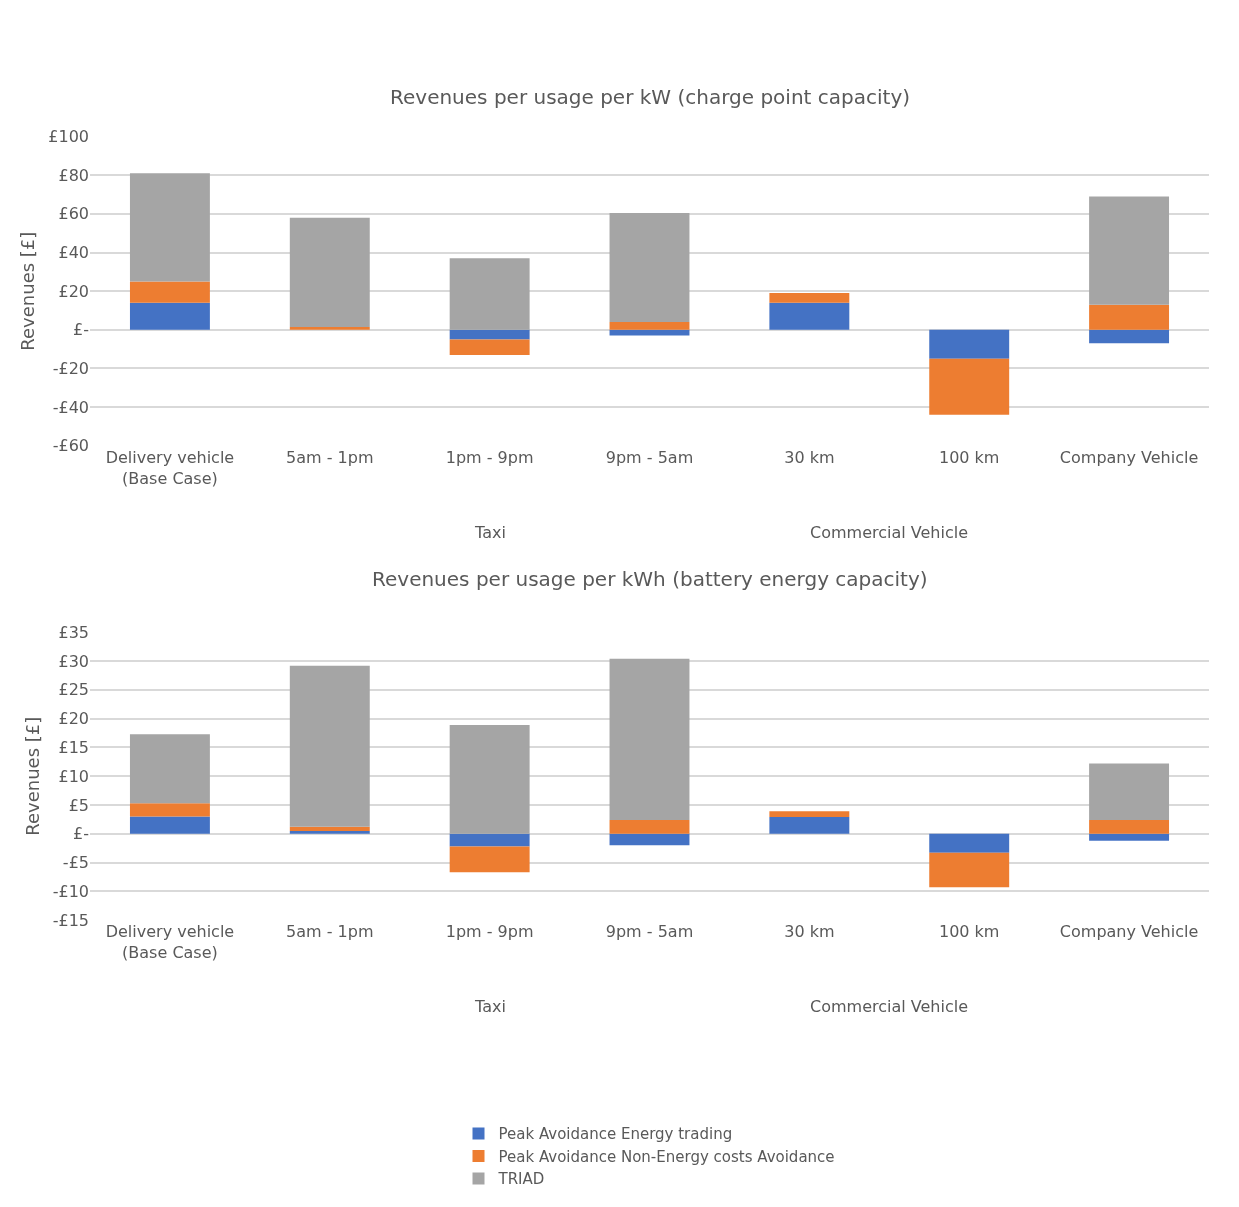 This screenshot has height=1207, width=1239. What do you see at coordinates (521, 1179) in the screenshot?
I see `legend-label: TRIAD` at bounding box center [521, 1179].